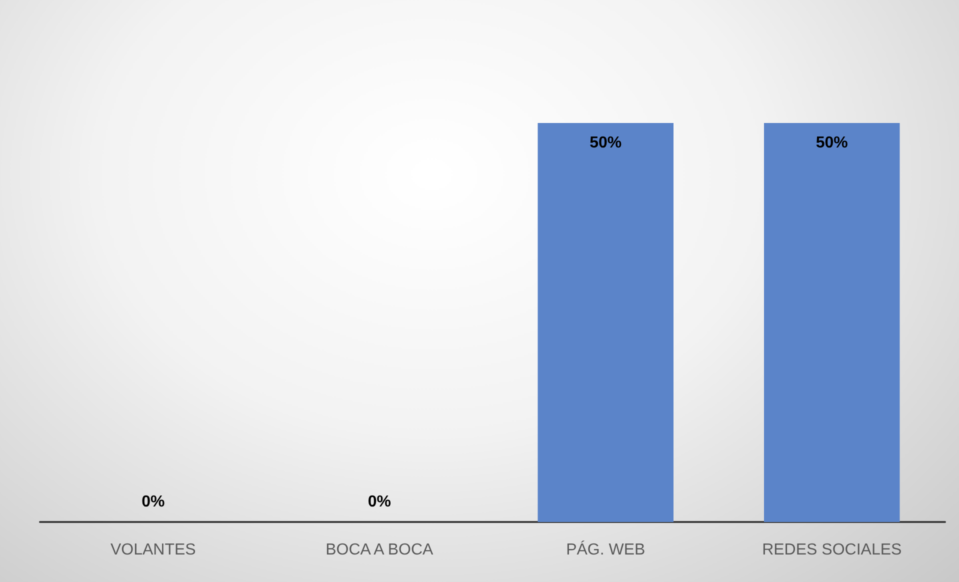 The image size is (959, 582). Describe the element at coordinates (153, 550) in the screenshot. I see `x-tick-label: VOLANTES` at that location.